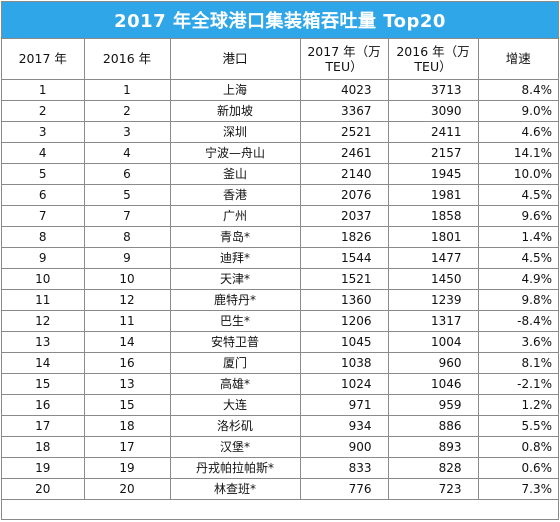 Image resolution: width=560 pixels, height=522 pixels. I want to click on rank-2017-cell: 11, so click(43, 300).